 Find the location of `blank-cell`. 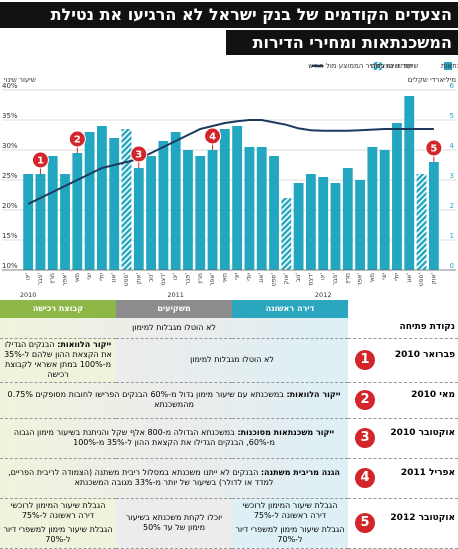

blank-cell is located at coordinates (403, 309).